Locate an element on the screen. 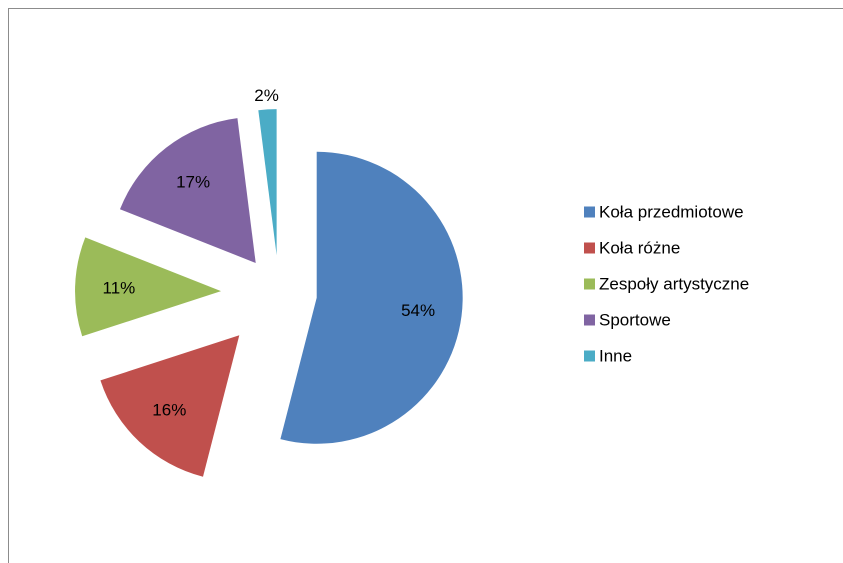 The height and width of the screenshot is (563, 843). pie-slice-kola-rozne is located at coordinates (170, 406).